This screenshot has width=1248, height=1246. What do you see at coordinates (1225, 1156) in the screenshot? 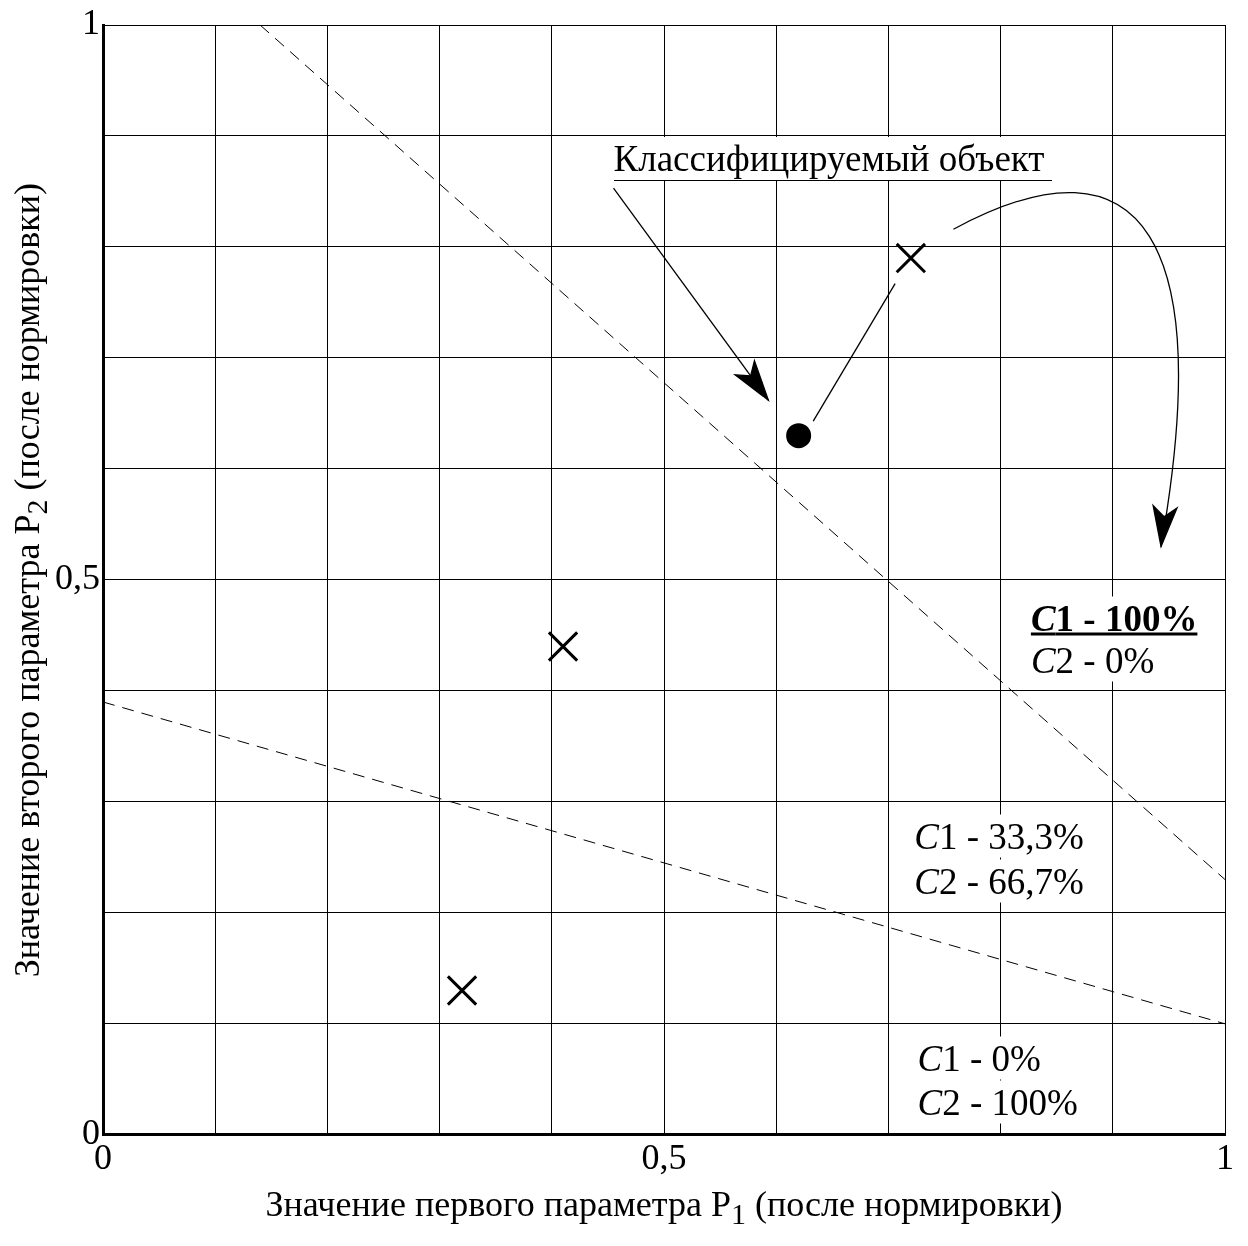
I see `x-tick-label: 1` at bounding box center [1225, 1156].